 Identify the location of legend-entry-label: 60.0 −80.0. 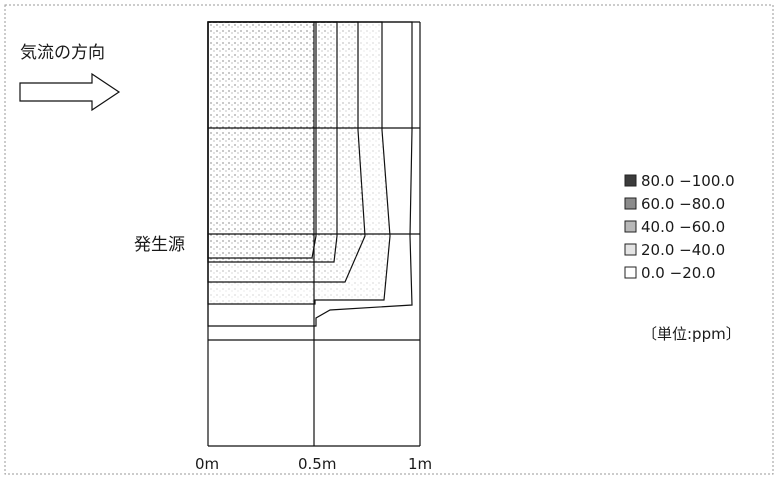
(683, 204).